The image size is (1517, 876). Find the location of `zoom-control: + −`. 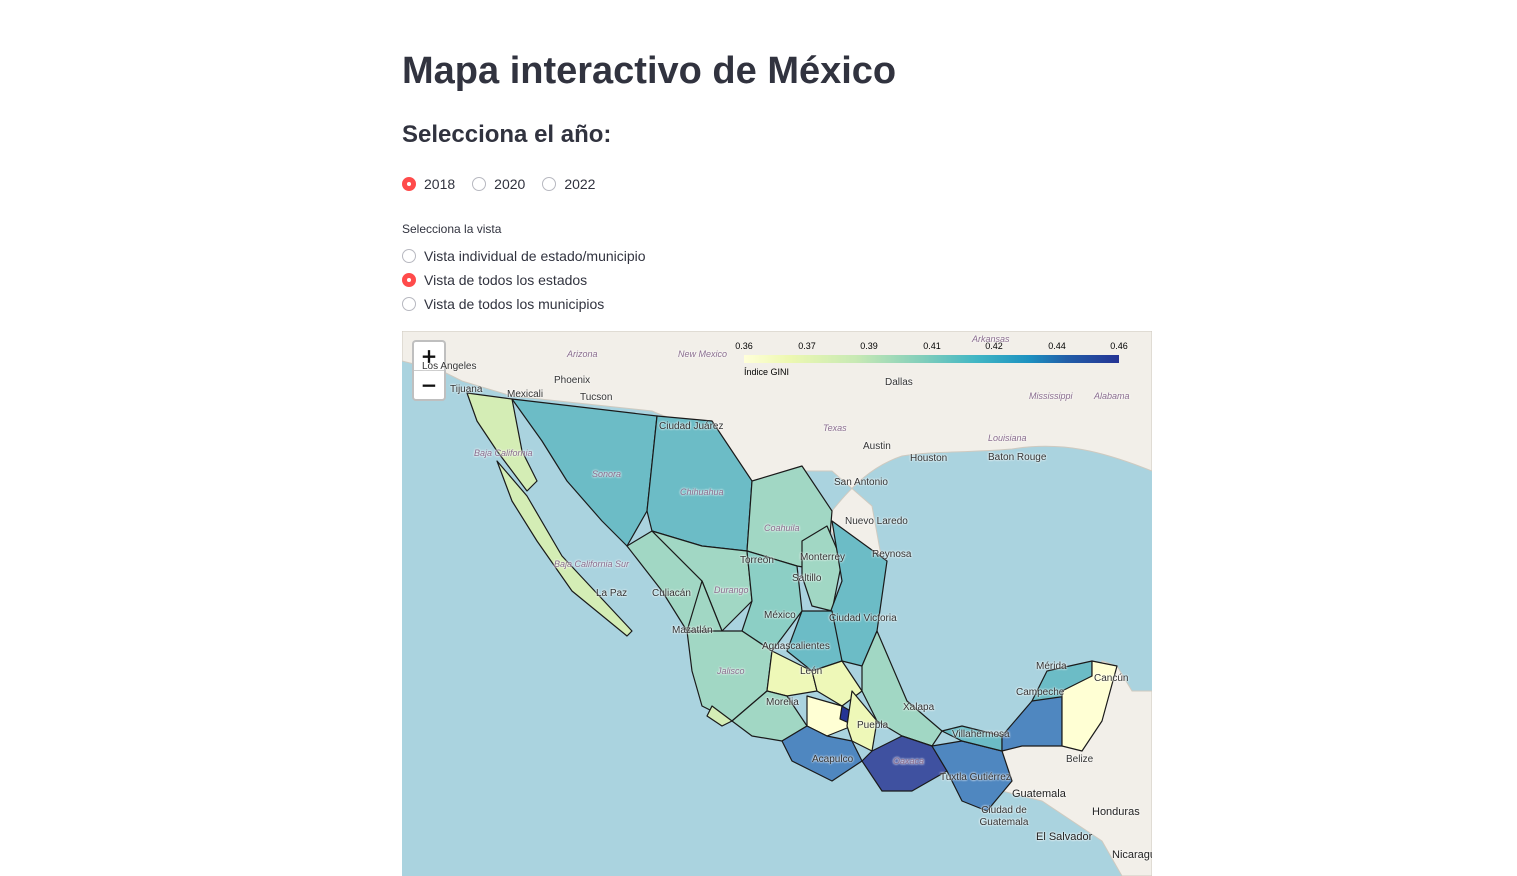

zoom-control: + − is located at coordinates (429, 370).